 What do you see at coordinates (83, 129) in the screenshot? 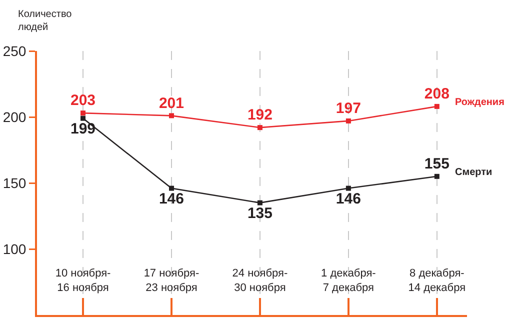
I see `data-label: 199` at bounding box center [83, 129].